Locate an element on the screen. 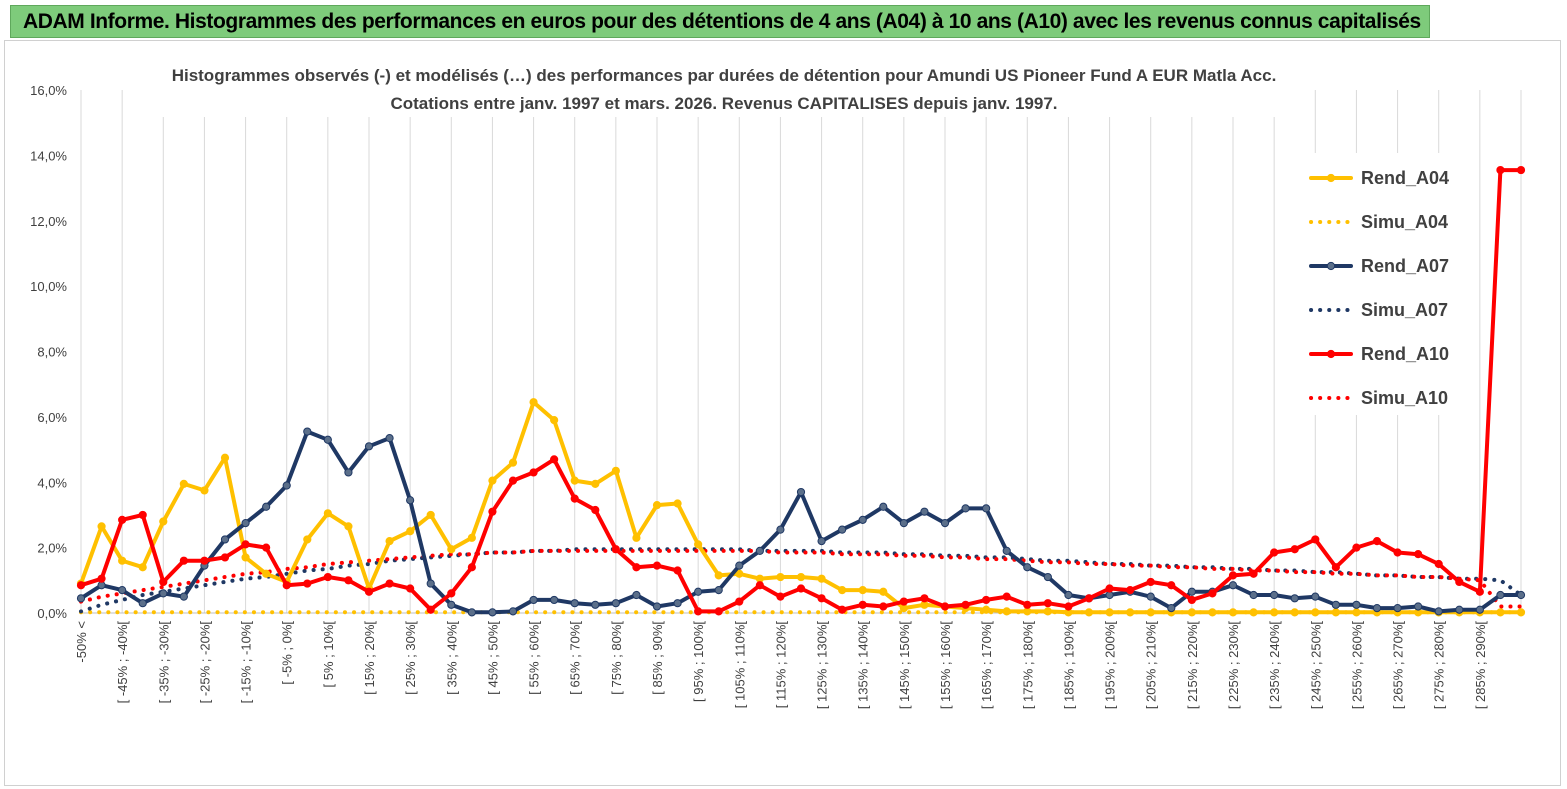 The image size is (1567, 789). x-tick-label: [ 55% ; 60%[ is located at coordinates (534, 658).